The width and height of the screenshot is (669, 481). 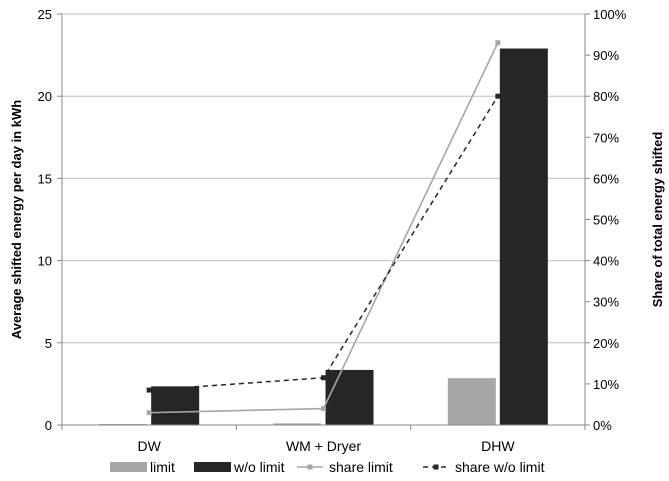 I want to click on legend-label: limit, so click(x=162, y=467).